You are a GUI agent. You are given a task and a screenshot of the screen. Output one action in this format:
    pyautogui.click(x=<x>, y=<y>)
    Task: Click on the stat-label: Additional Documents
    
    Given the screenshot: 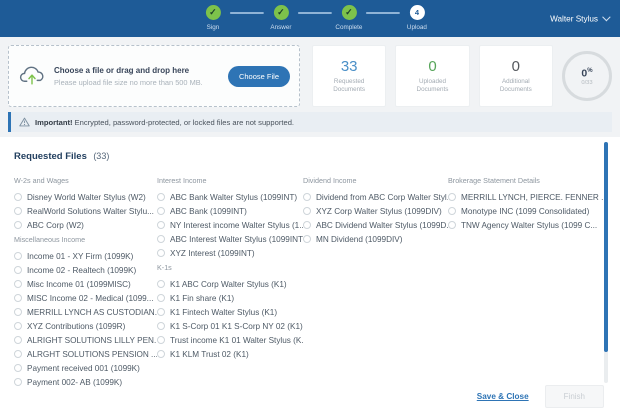 What is the action you would take?
    pyautogui.click(x=515, y=85)
    